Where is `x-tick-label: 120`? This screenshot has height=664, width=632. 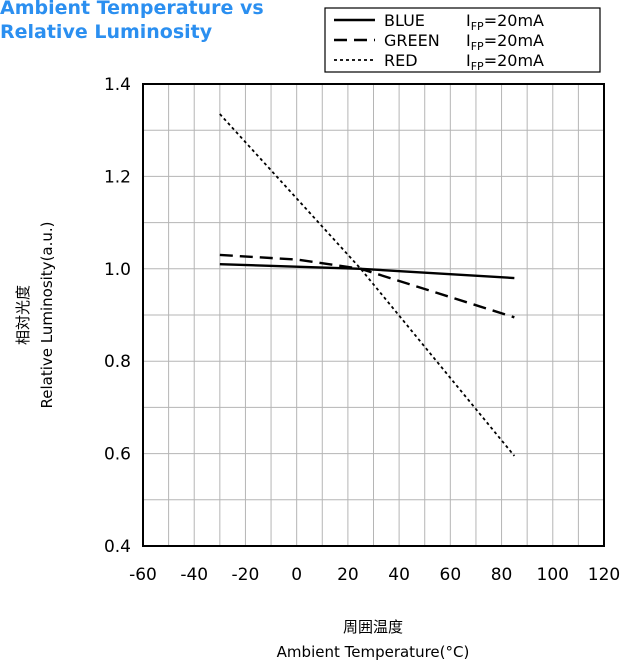 x-tick-label: 120 is located at coordinates (604, 575).